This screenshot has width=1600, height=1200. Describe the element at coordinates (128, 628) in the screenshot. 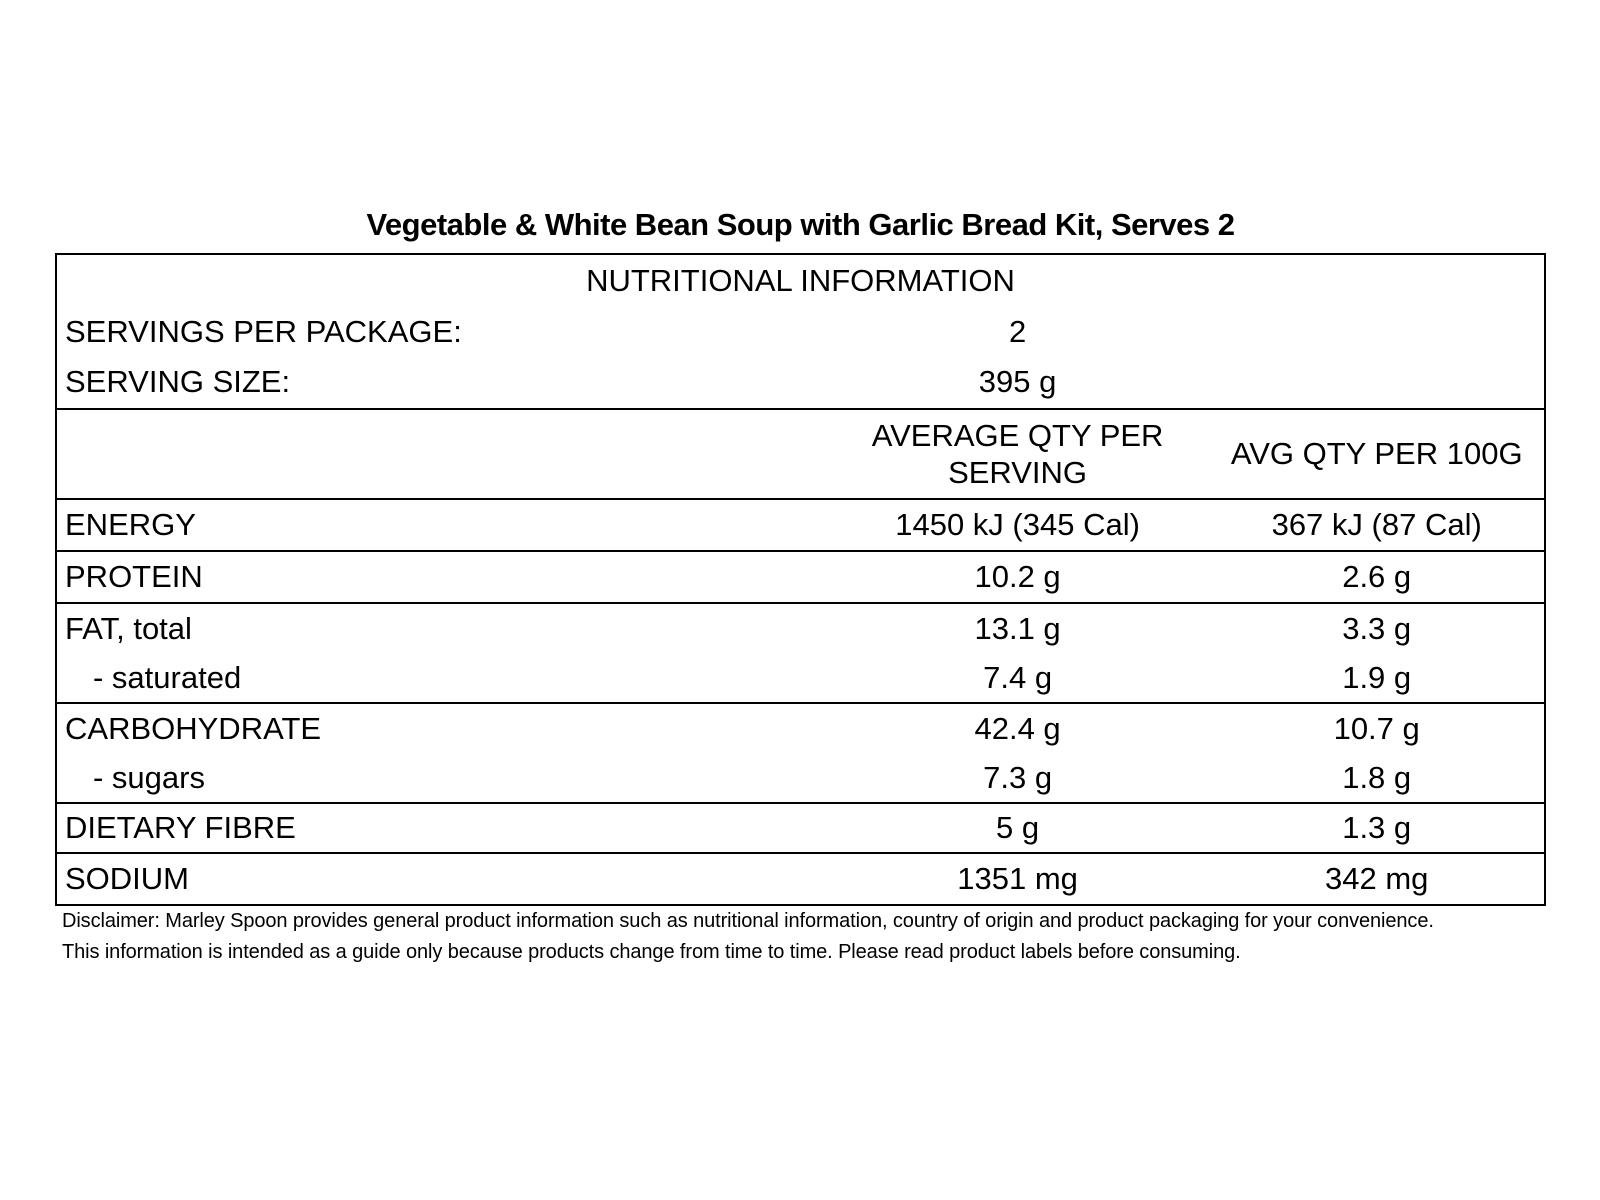

I see `nutrient-label: FAT, total` at that location.